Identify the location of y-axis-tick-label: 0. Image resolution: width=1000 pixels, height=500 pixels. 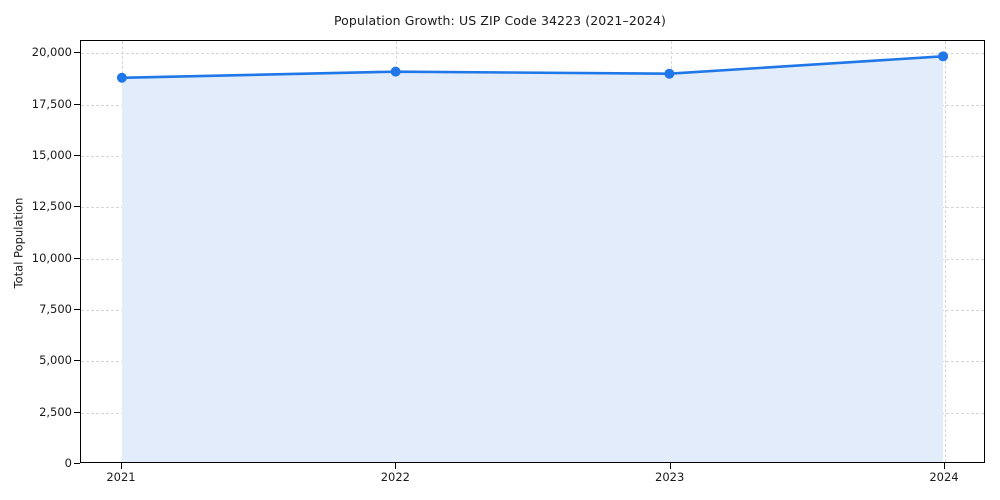
(68, 463).